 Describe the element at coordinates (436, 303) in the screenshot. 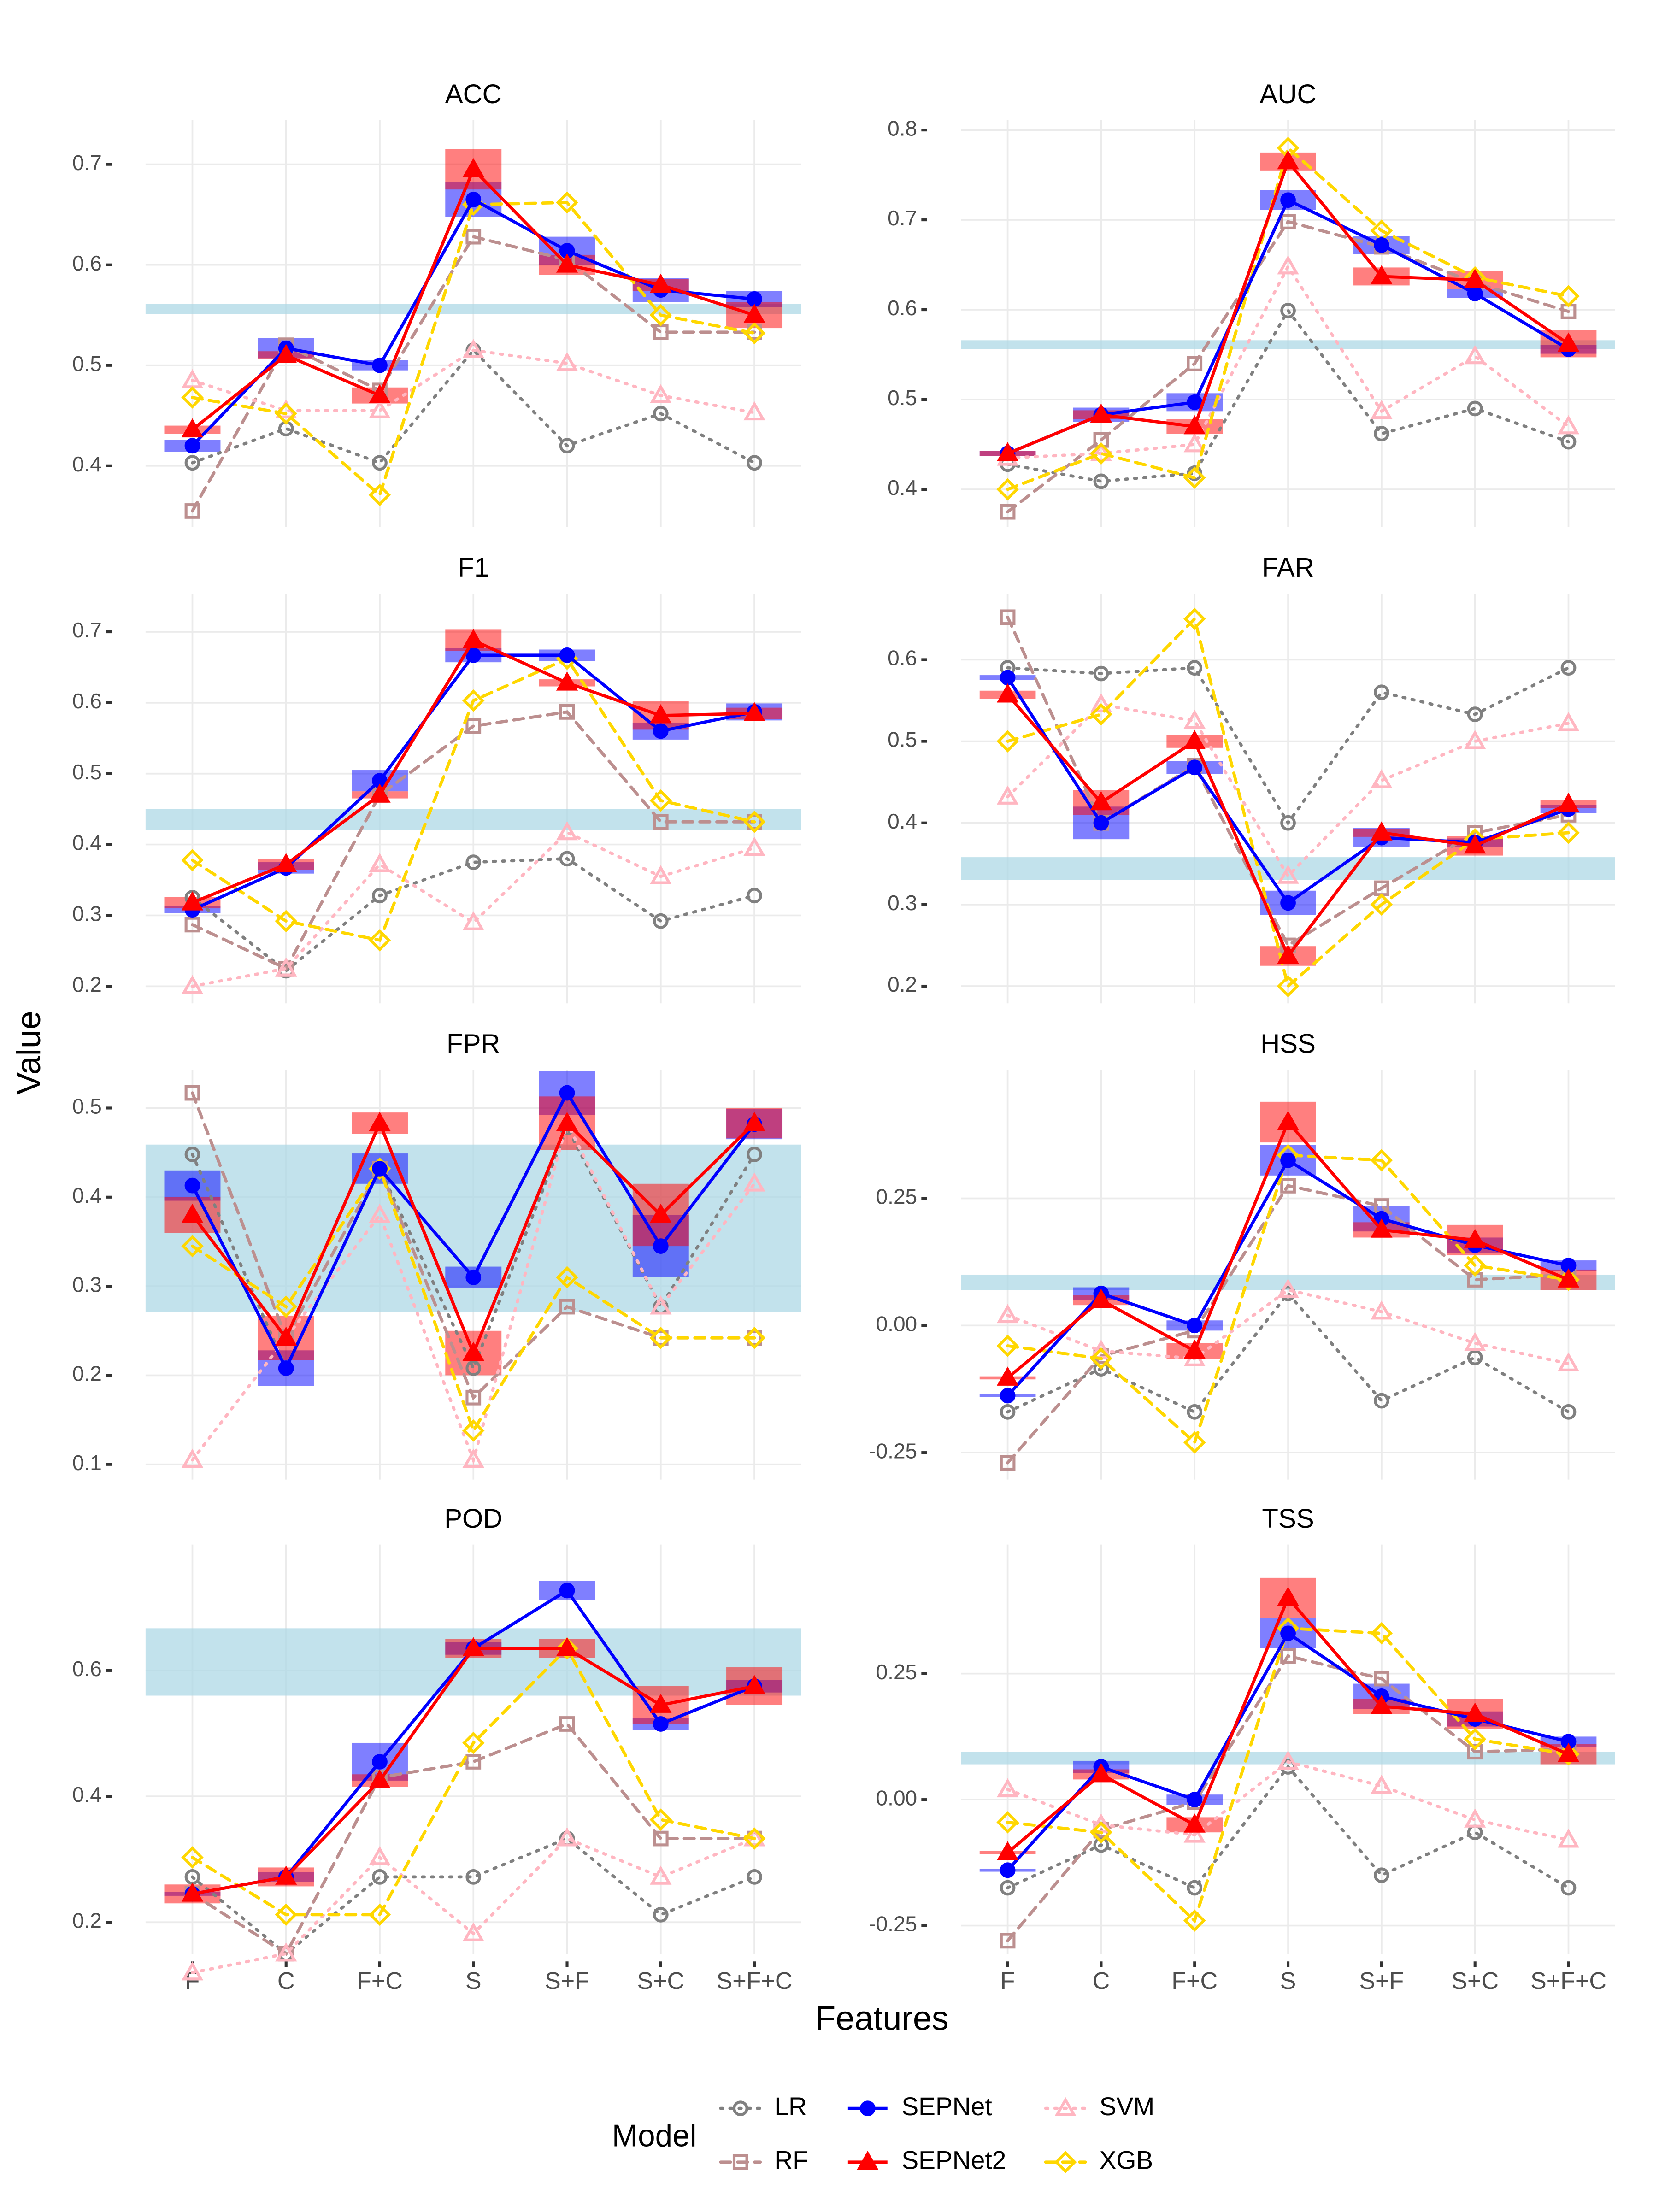

I see `panel: ACC 0.4 0.5 0.6 0.7` at that location.